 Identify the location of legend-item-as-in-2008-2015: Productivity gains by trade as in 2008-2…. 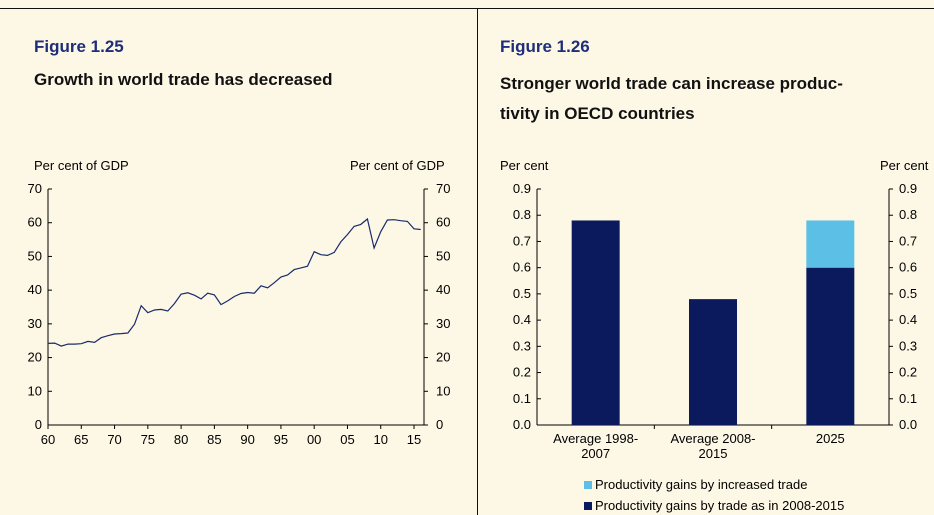
(714, 505).